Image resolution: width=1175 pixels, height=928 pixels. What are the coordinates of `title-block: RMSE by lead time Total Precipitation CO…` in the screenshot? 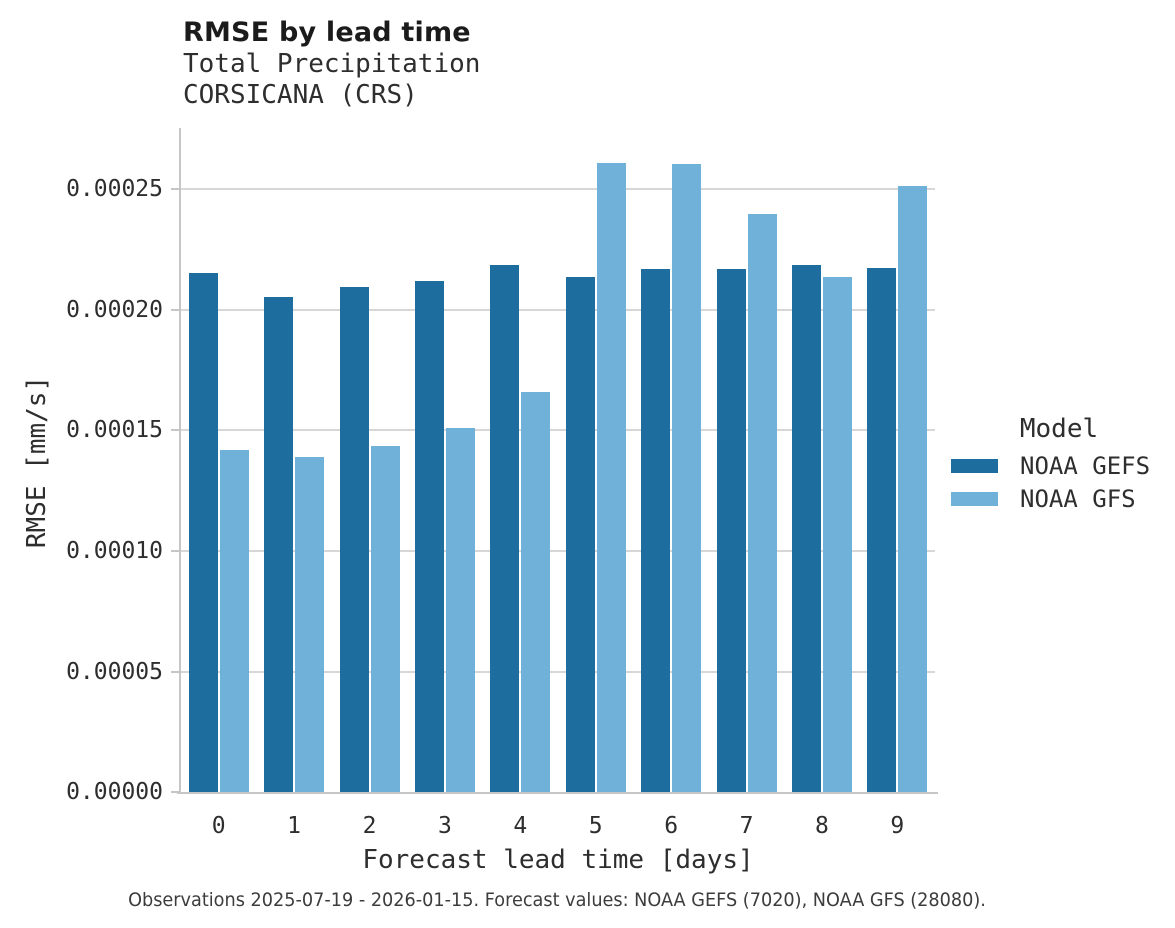 It's located at (331, 63).